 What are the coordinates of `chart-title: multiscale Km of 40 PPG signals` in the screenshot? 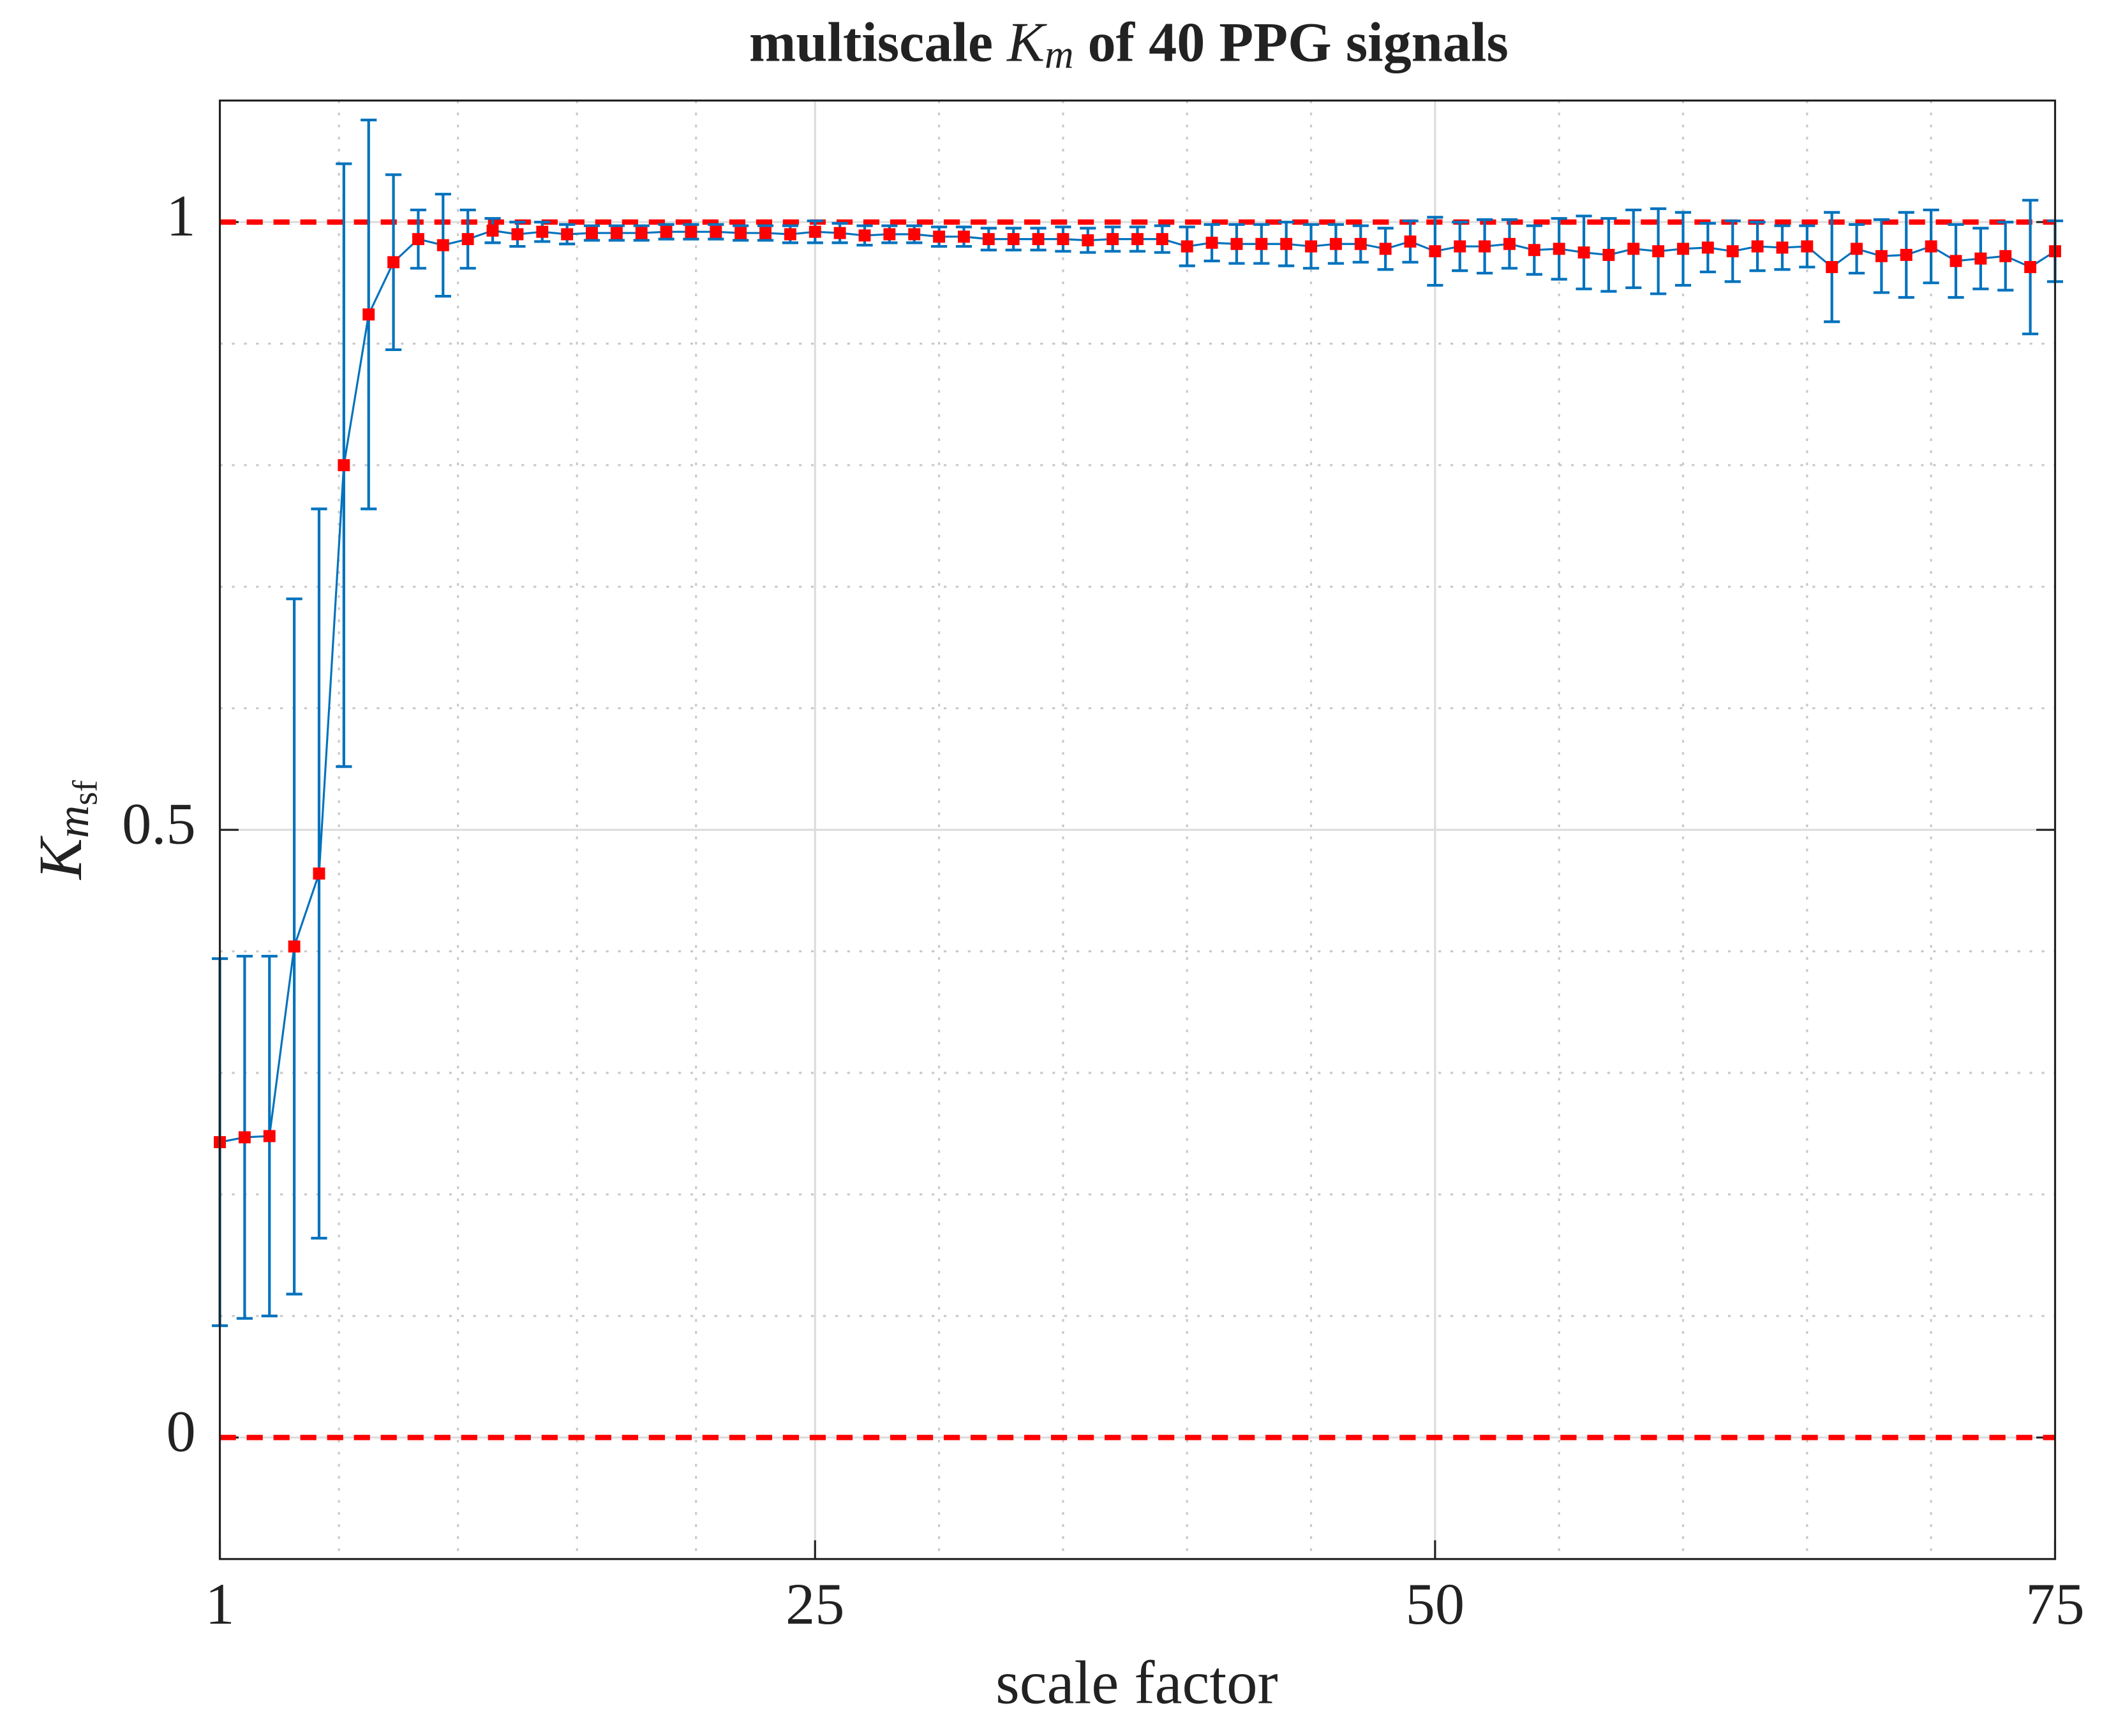 It's located at (1129, 44).